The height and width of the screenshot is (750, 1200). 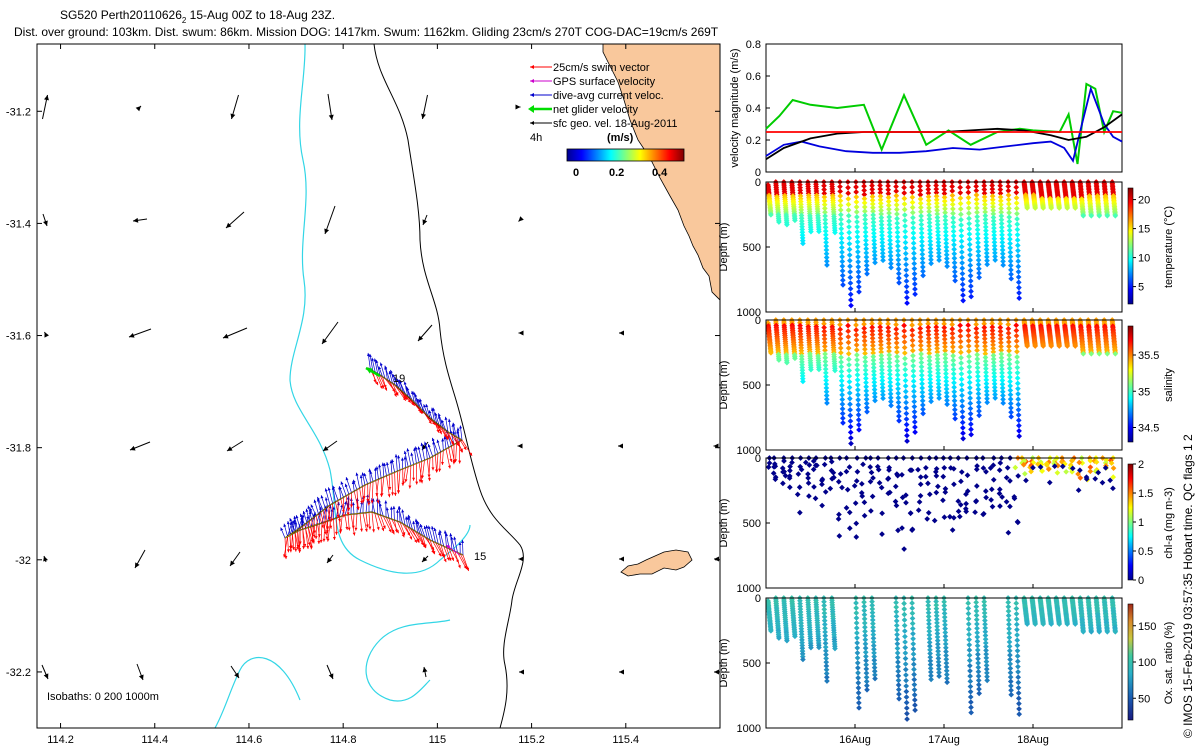 What do you see at coordinates (604, 82) in the screenshot?
I see `legend-gps: GPS surface velocity` at bounding box center [604, 82].